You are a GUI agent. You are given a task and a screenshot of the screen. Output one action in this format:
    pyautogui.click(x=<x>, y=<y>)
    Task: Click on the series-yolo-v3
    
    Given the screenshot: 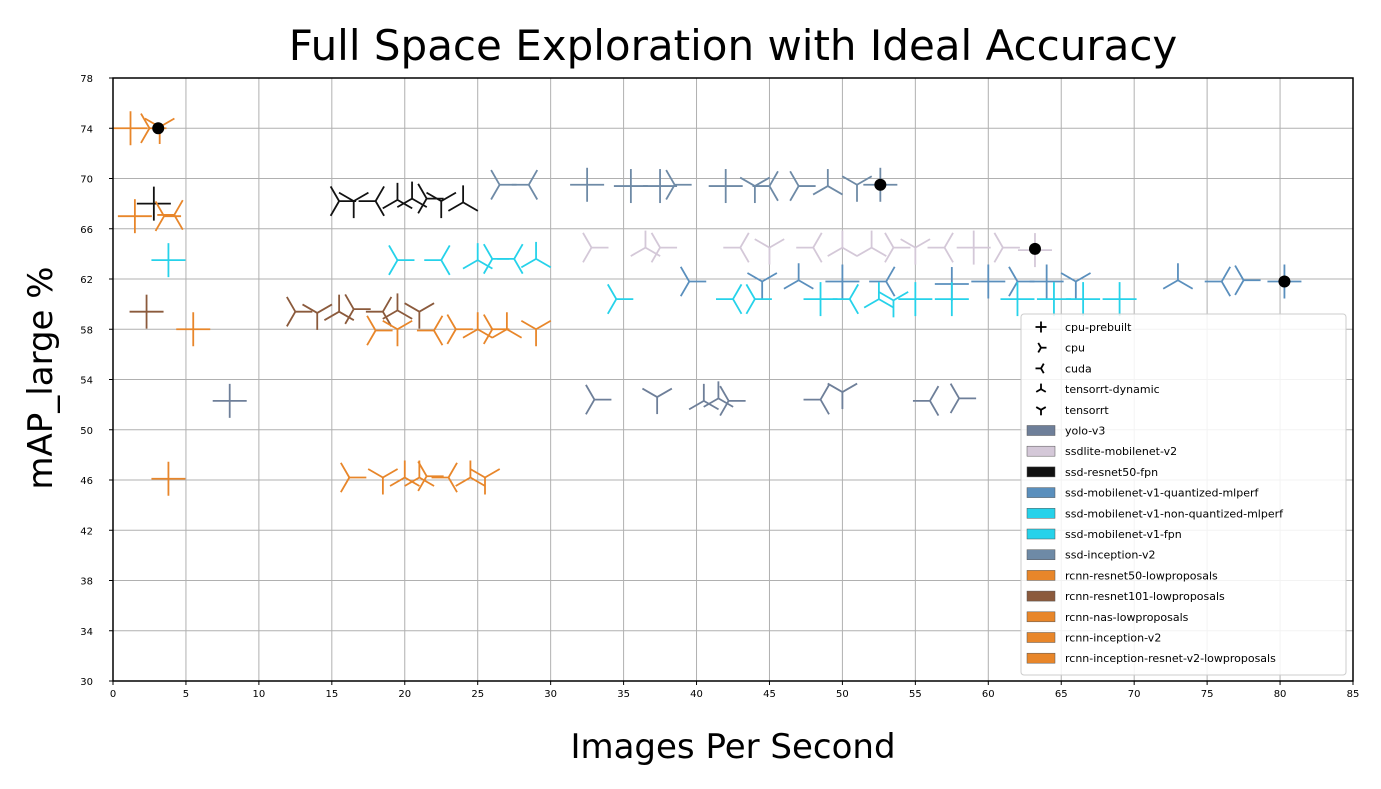 What is the action you would take?
    pyautogui.click(x=594, y=399)
    